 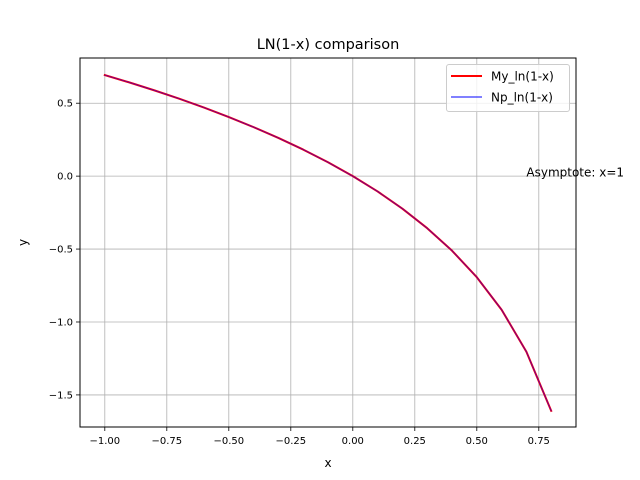 I want to click on x-tick-label: −0.50, so click(x=228, y=441).